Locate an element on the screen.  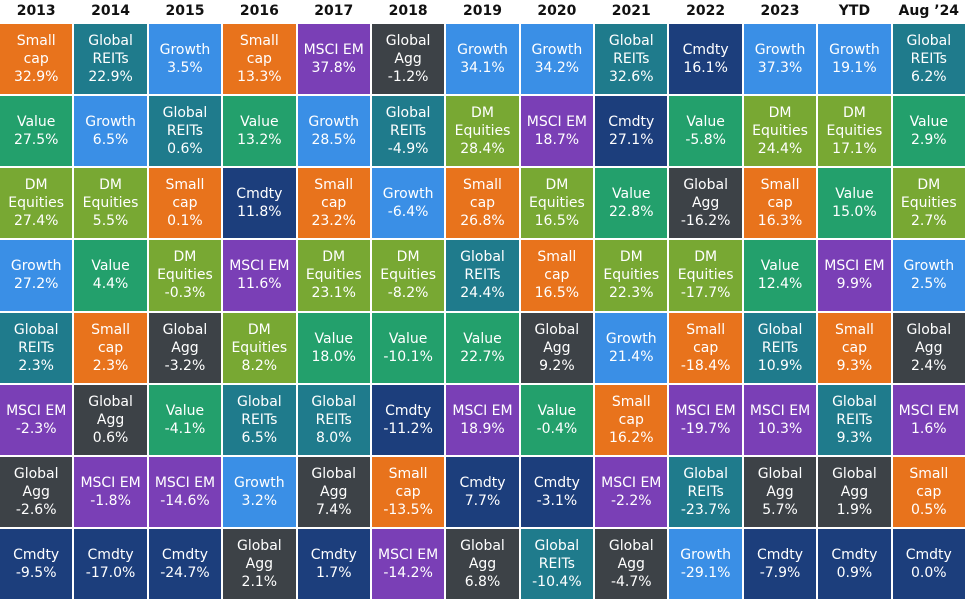
return-cell: Global Agg 2.4% is located at coordinates (928, 347).